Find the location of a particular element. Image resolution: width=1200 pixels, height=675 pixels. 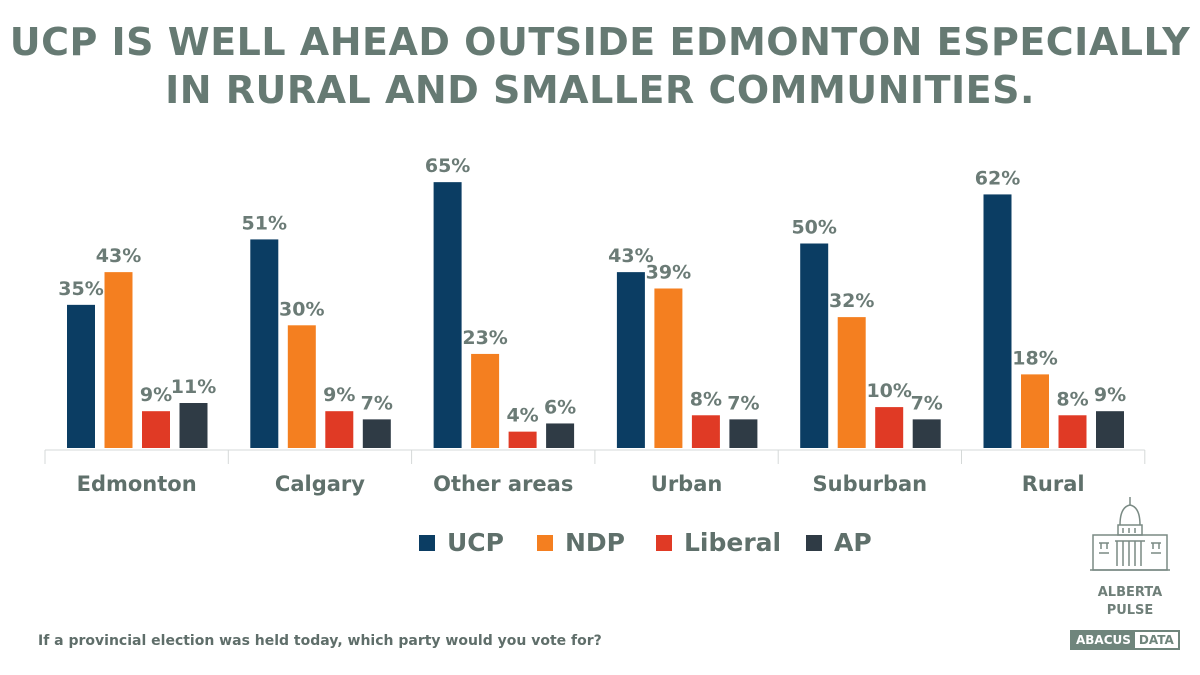

legend-label-liberal: Liberal is located at coordinates (732, 542).